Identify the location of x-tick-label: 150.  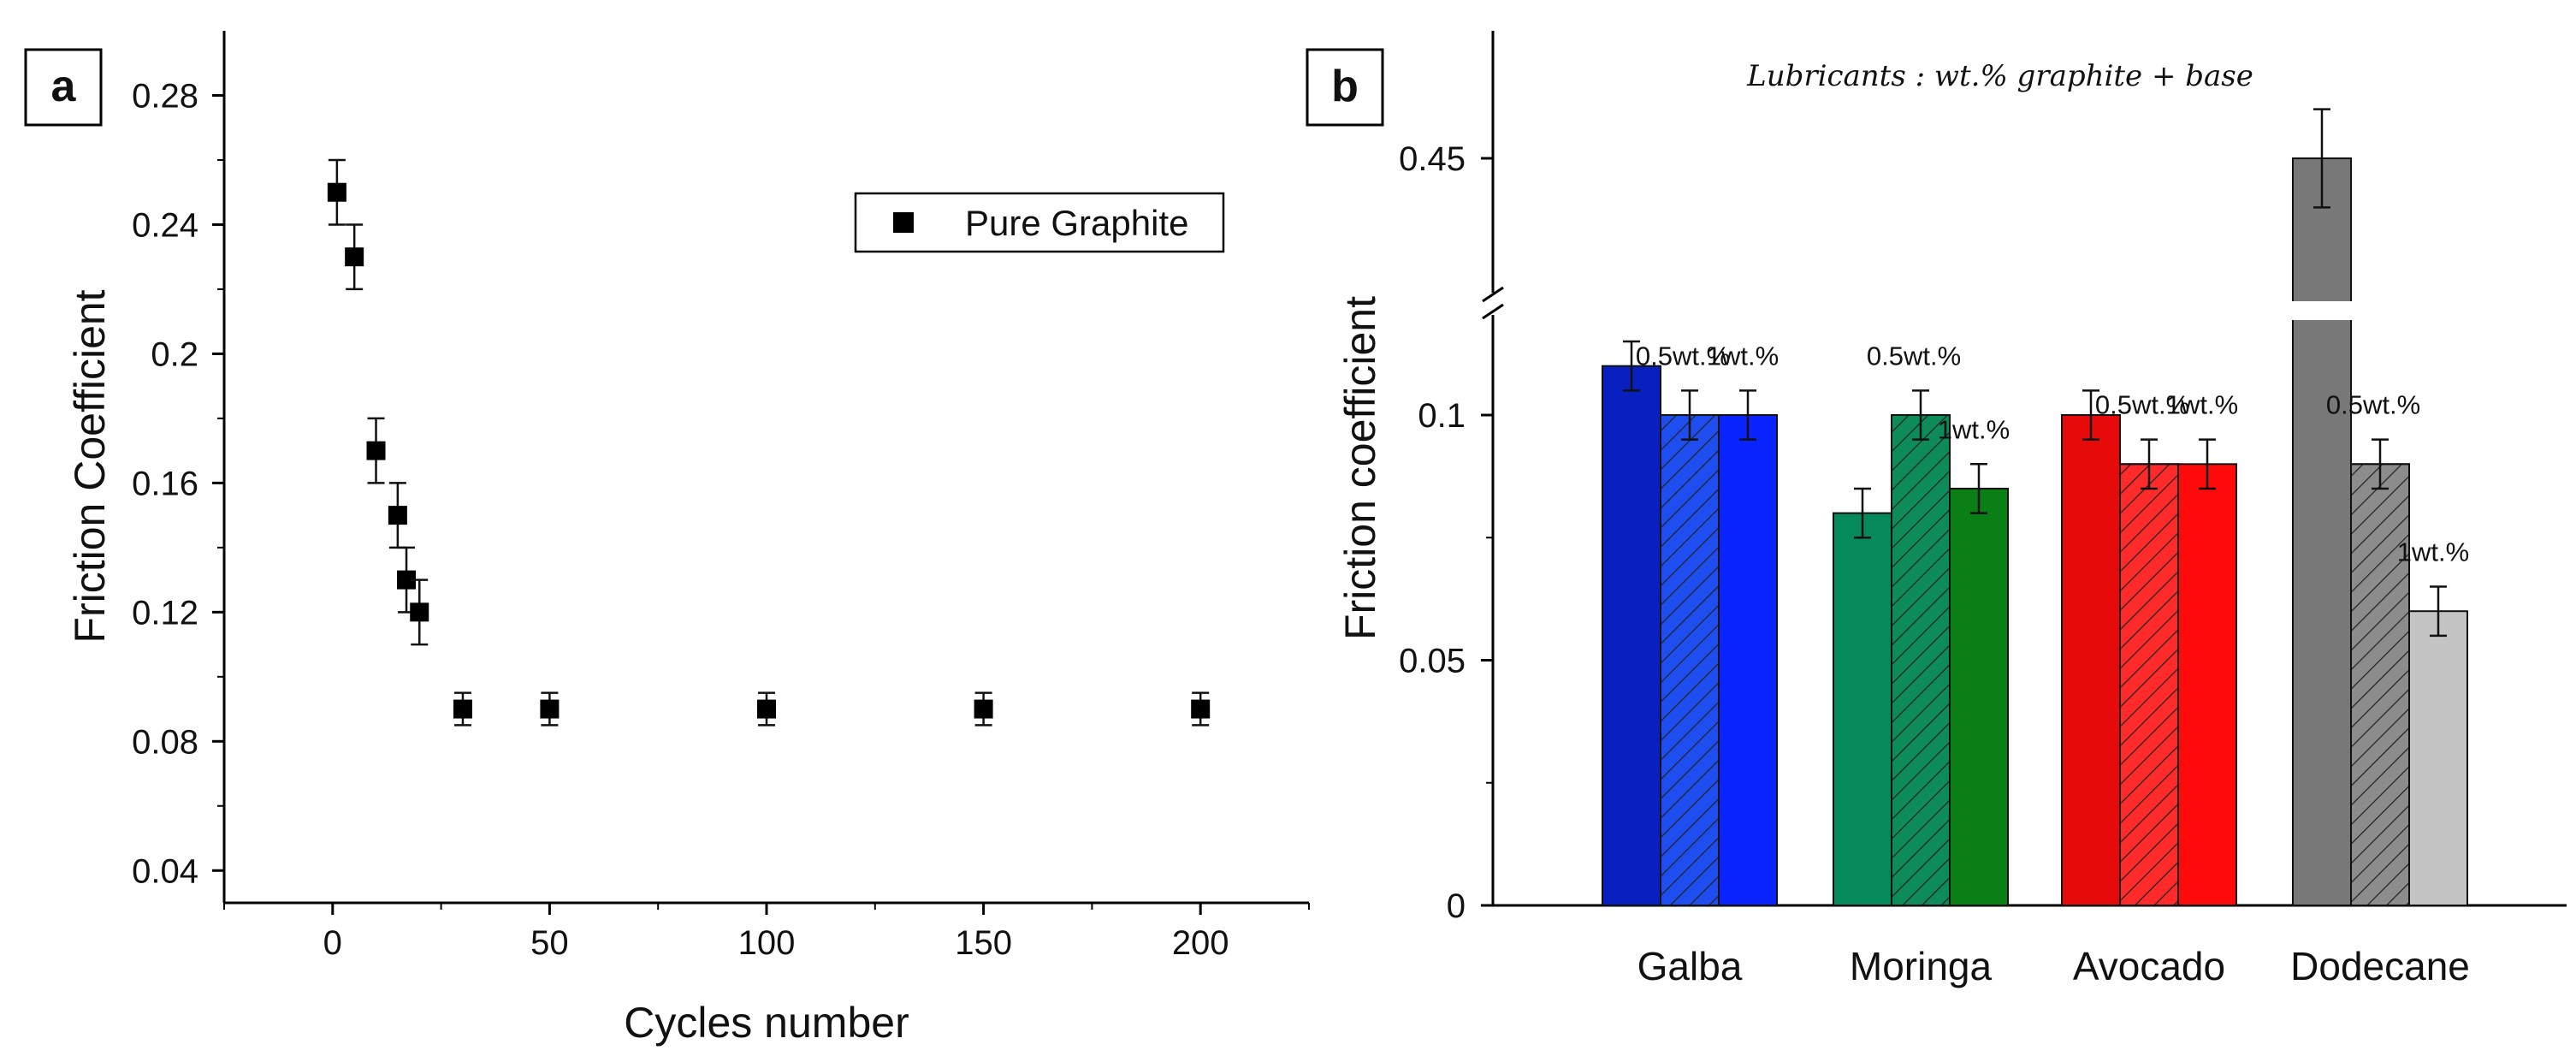
(983, 943).